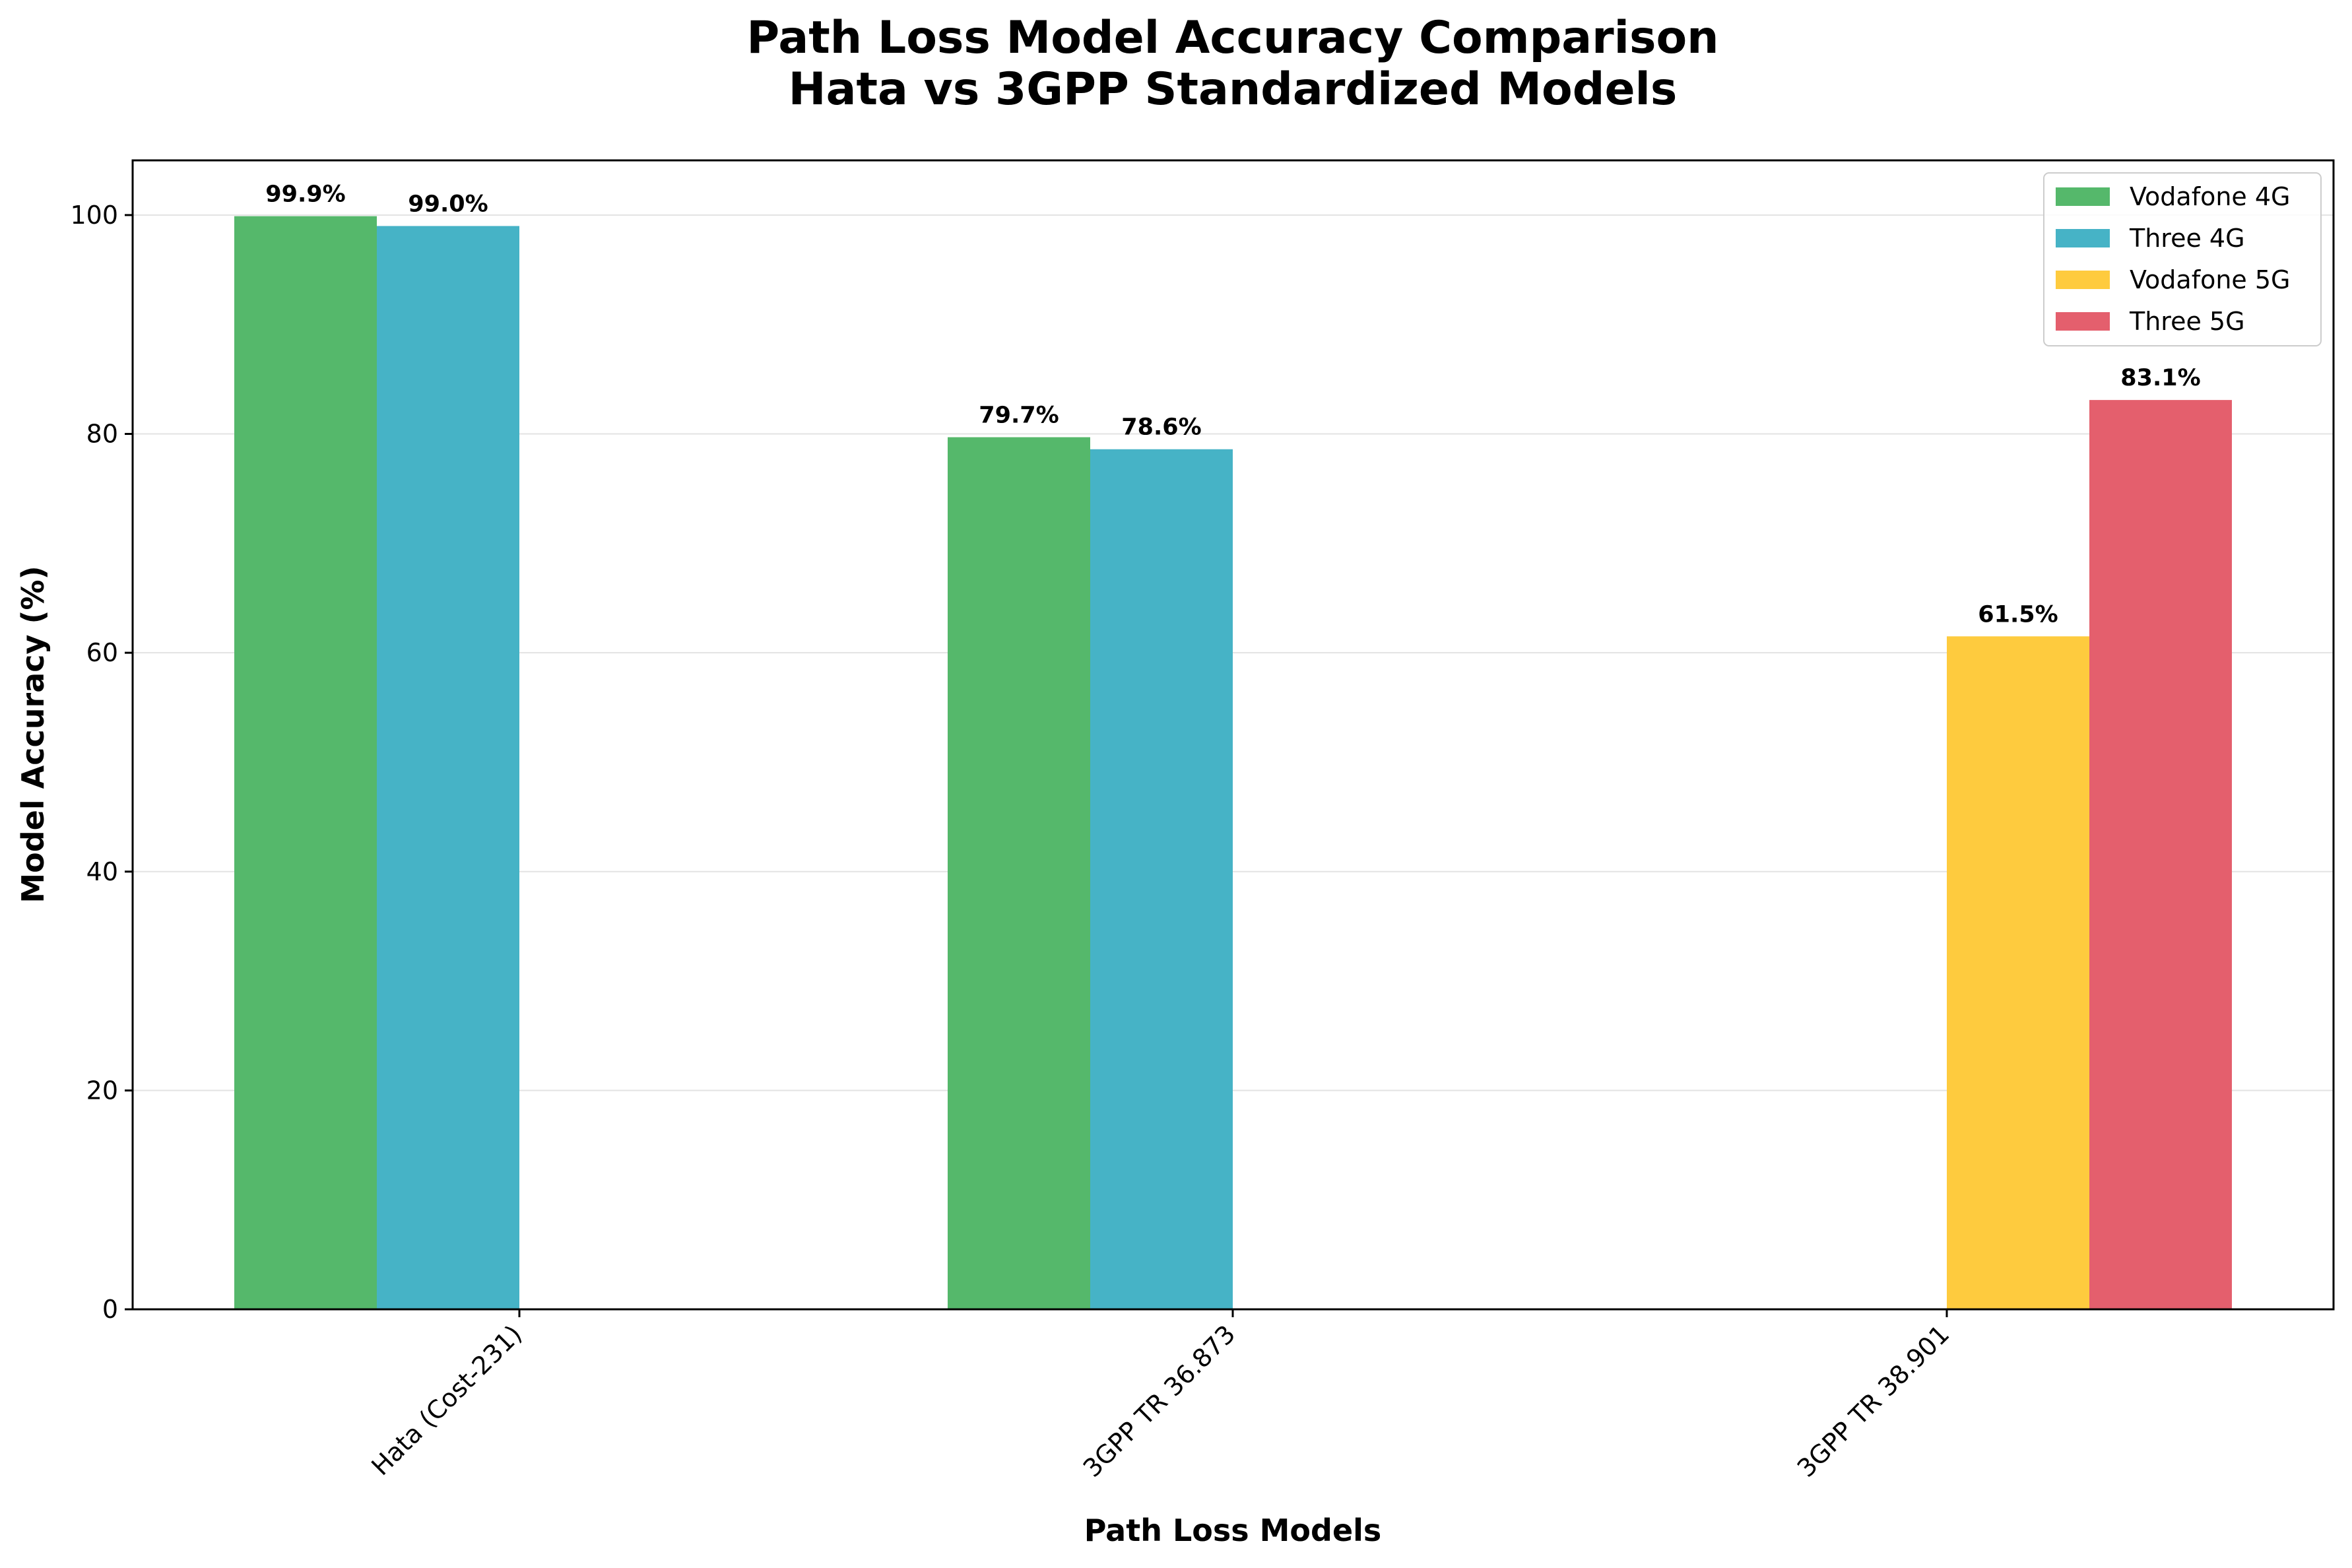  What do you see at coordinates (1232, 38) in the screenshot?
I see `chart-title: Path Loss Model Accuracy Comparison` at bounding box center [1232, 38].